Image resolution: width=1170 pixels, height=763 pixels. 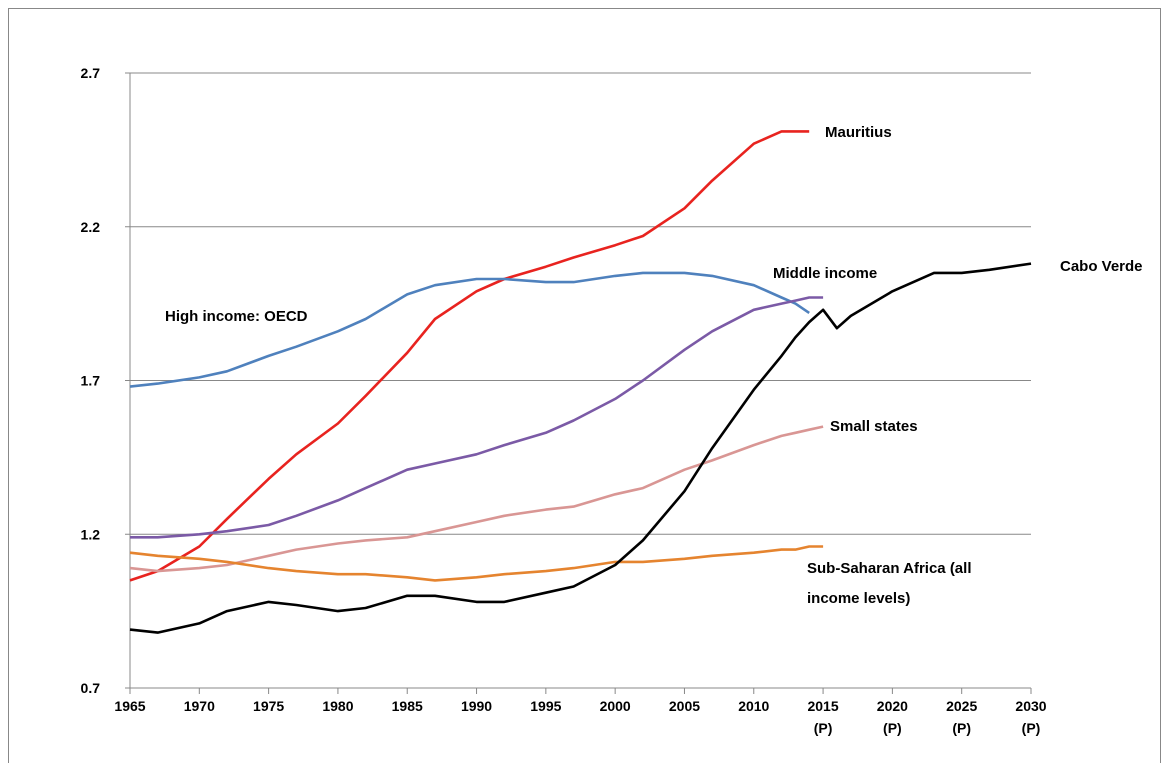 I want to click on x-tick-label: 1975, so click(x=268, y=706).